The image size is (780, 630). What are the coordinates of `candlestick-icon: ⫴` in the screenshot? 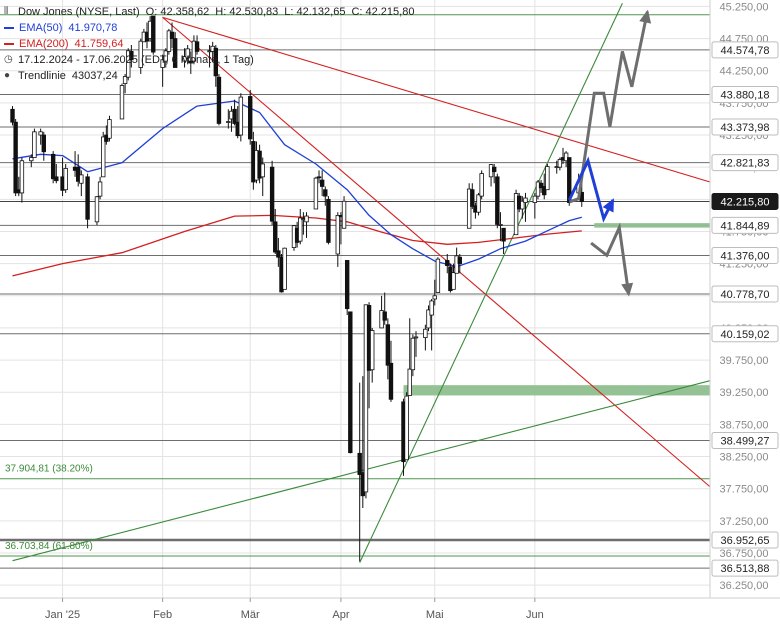 It's located at (6, 11).